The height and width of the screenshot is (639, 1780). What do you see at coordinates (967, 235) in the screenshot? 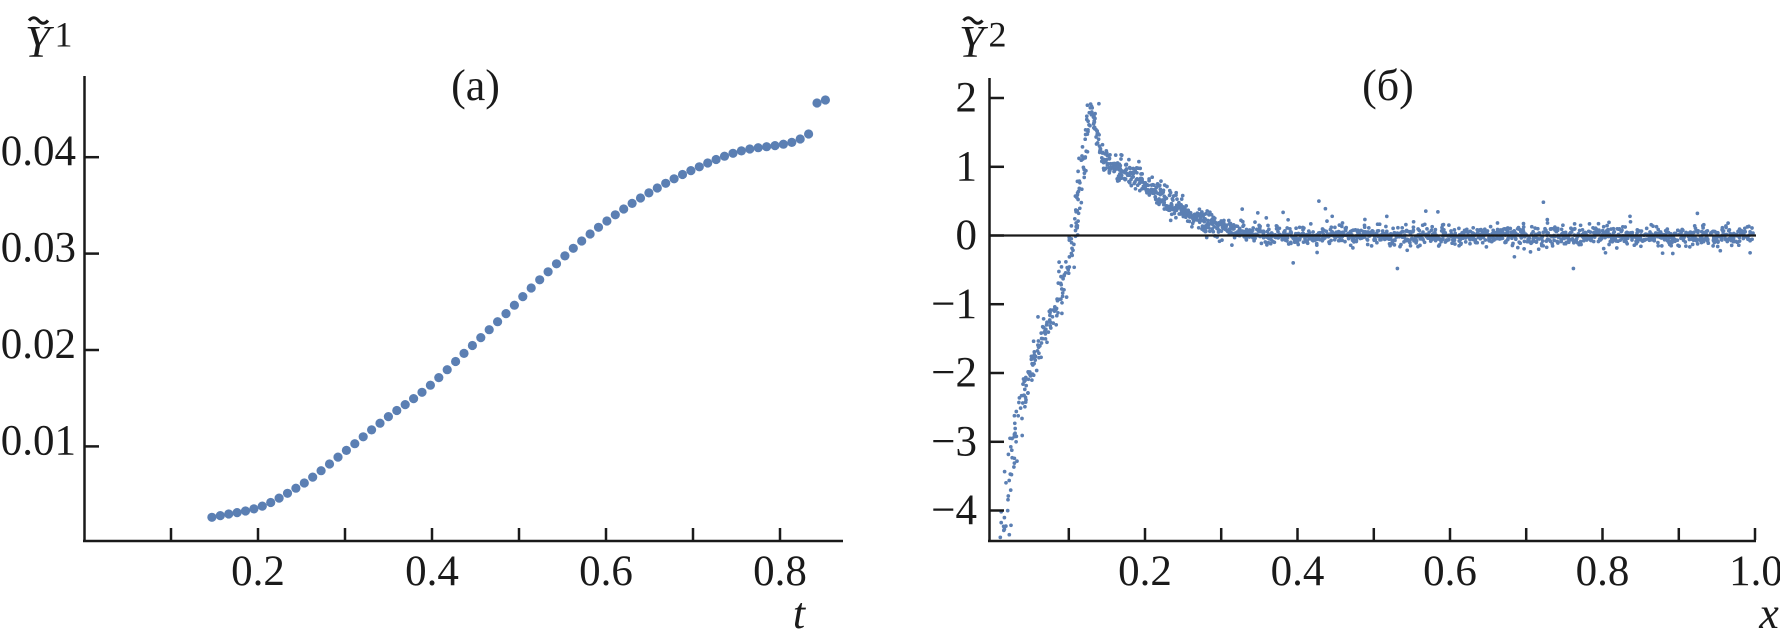
I see `svg-text: 0` at bounding box center [967, 235].